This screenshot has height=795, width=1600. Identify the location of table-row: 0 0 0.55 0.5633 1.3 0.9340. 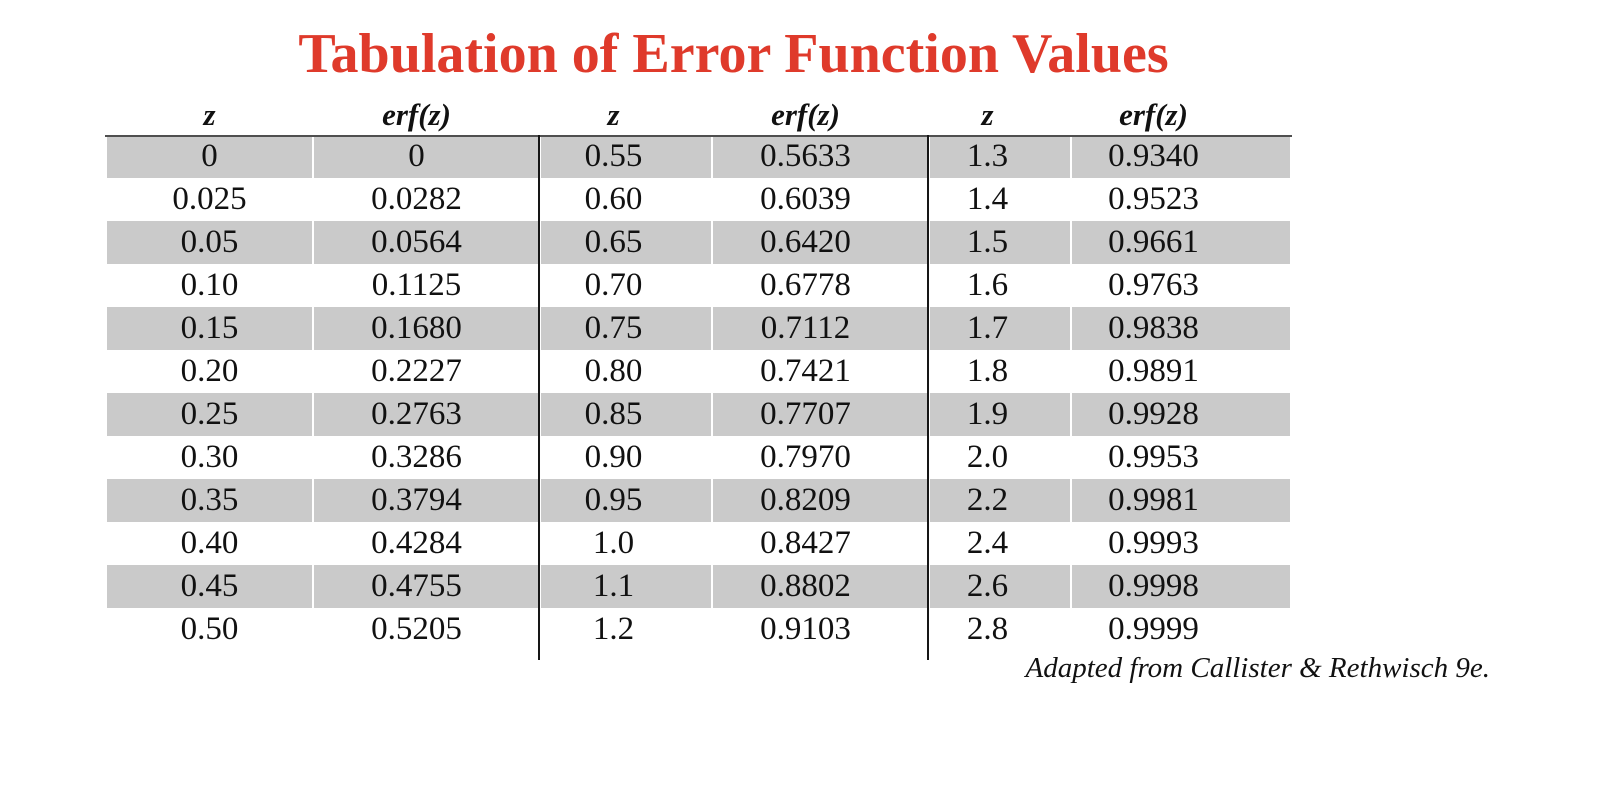
(698, 156).